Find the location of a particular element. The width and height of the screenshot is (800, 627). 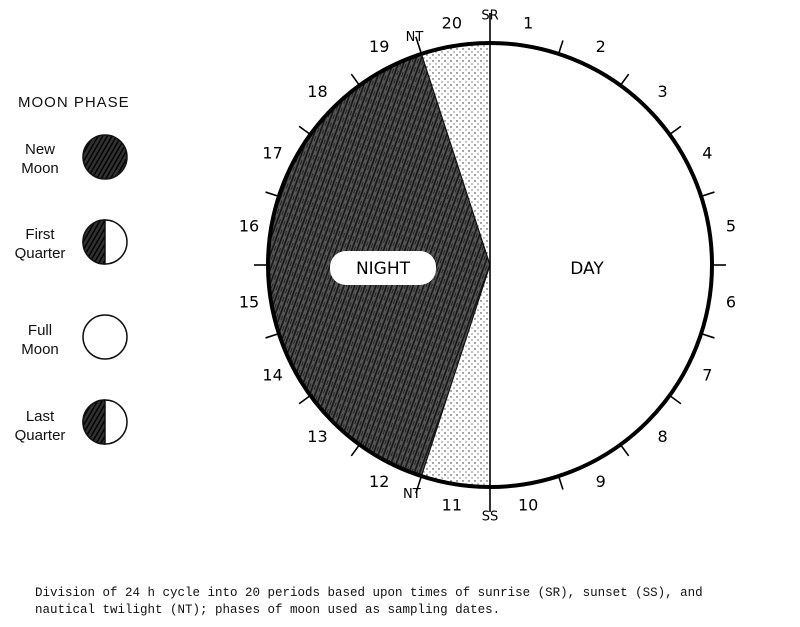

label-line: Full is located at coordinates (40, 330).